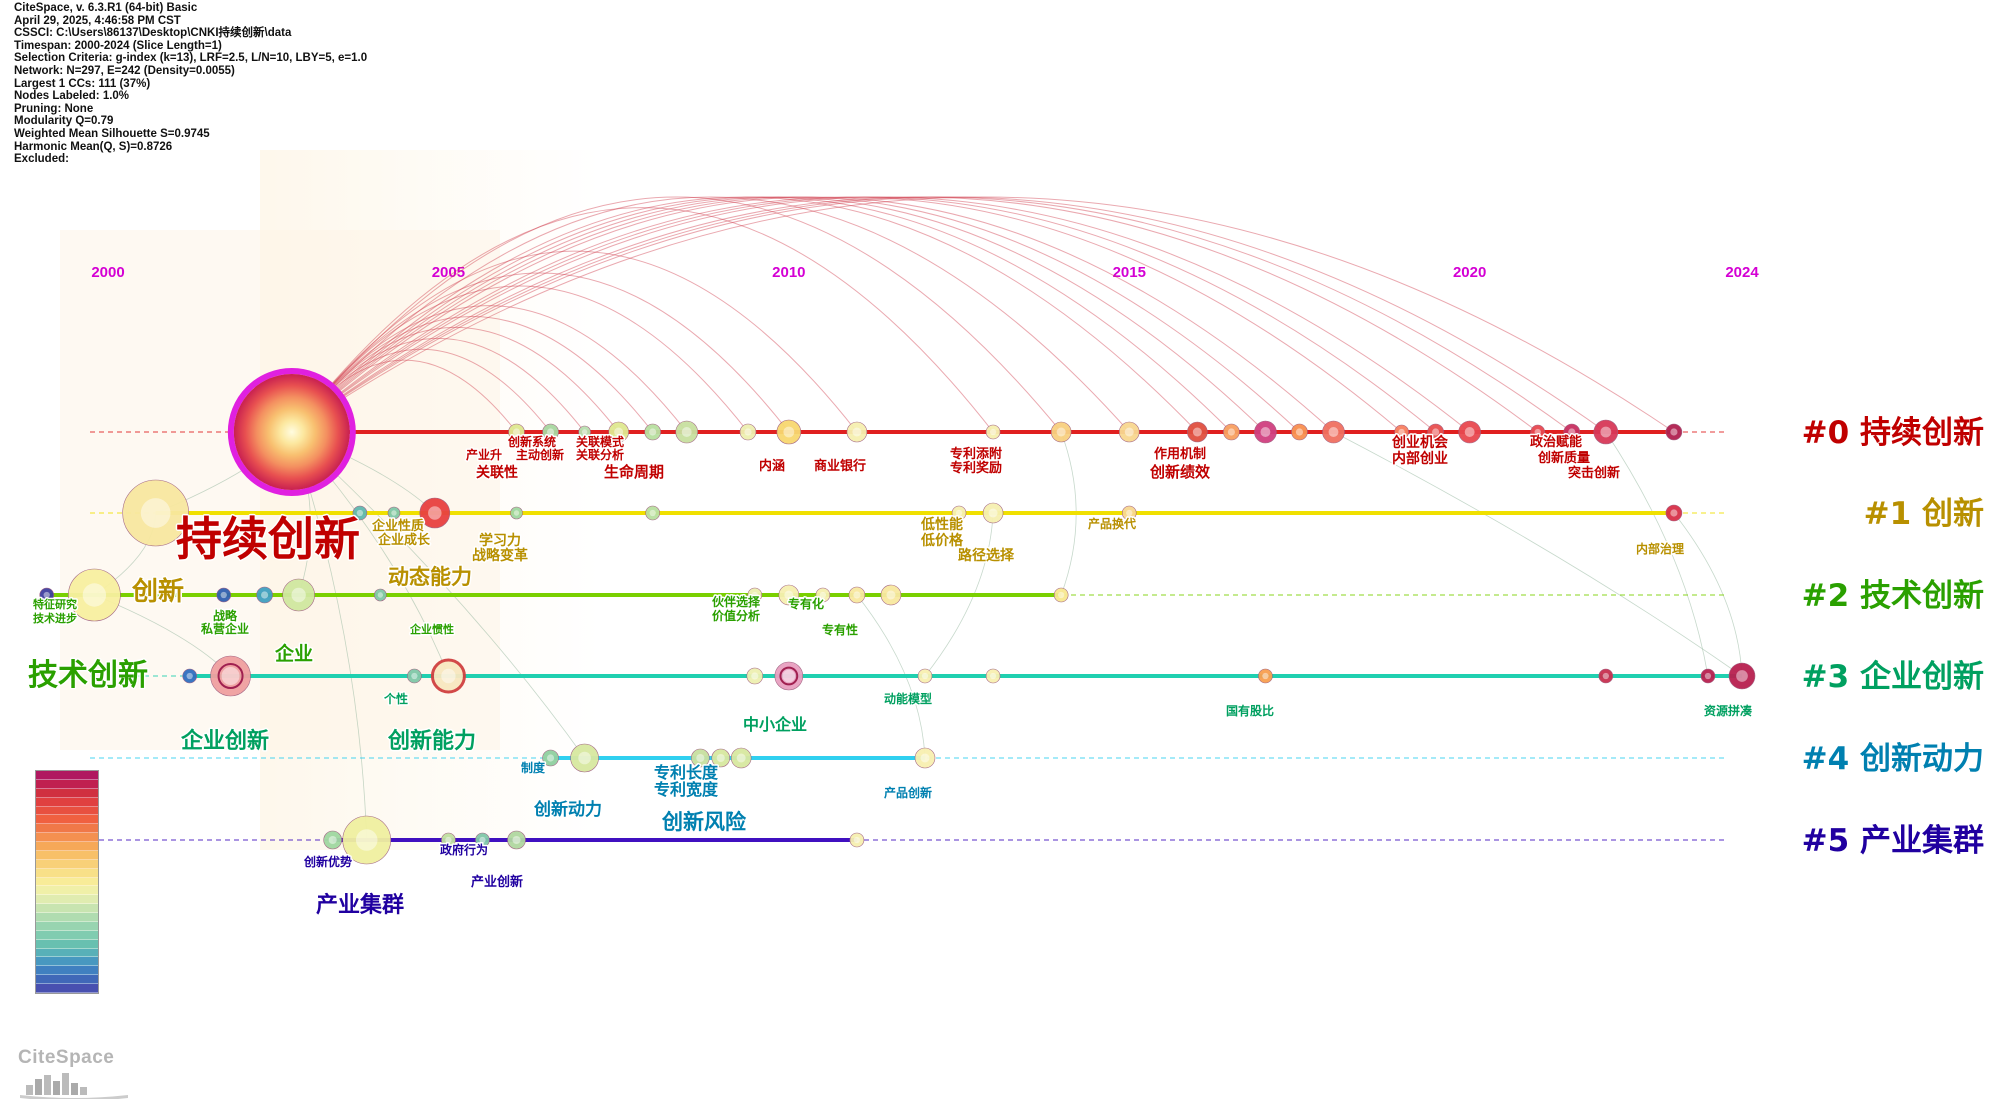  Describe the element at coordinates (500, 540) in the screenshot. I see `node-label: 学习力` at that location.